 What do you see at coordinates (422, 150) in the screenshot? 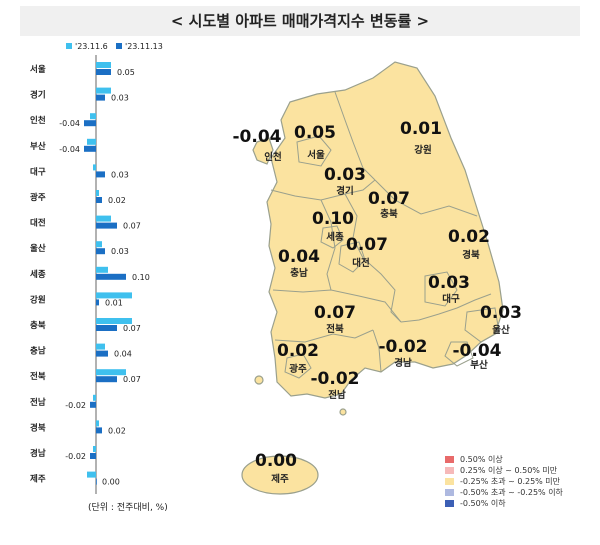
I see `region-name: 강원` at bounding box center [422, 150].